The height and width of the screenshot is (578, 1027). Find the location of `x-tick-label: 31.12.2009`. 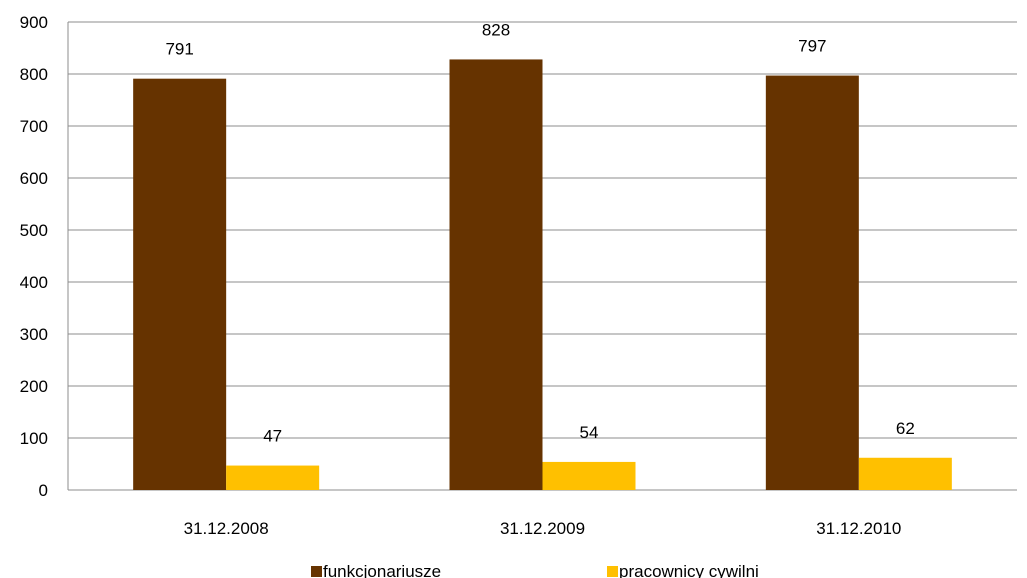

x-tick-label: 31.12.2009 is located at coordinates (542, 528).